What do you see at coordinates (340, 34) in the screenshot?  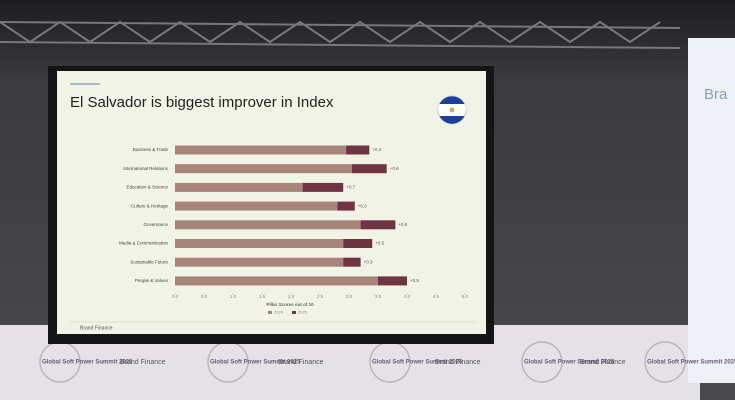 I see `truss` at bounding box center [340, 34].